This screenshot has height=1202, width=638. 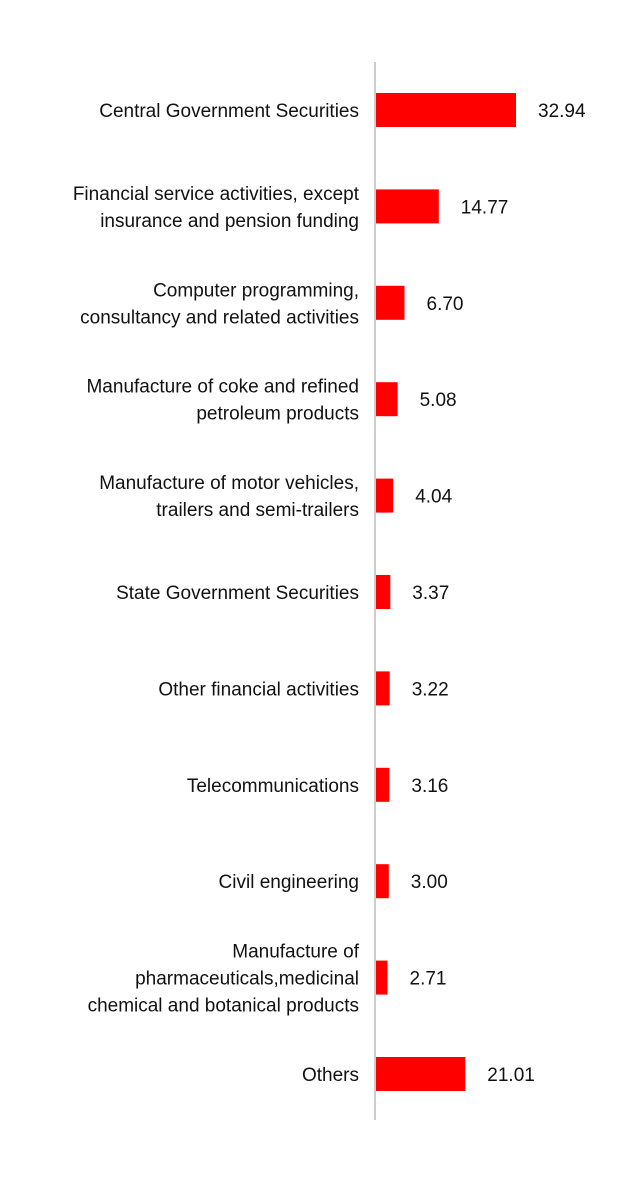 What do you see at coordinates (562, 111) in the screenshot?
I see `value-label-0: 32.94` at bounding box center [562, 111].